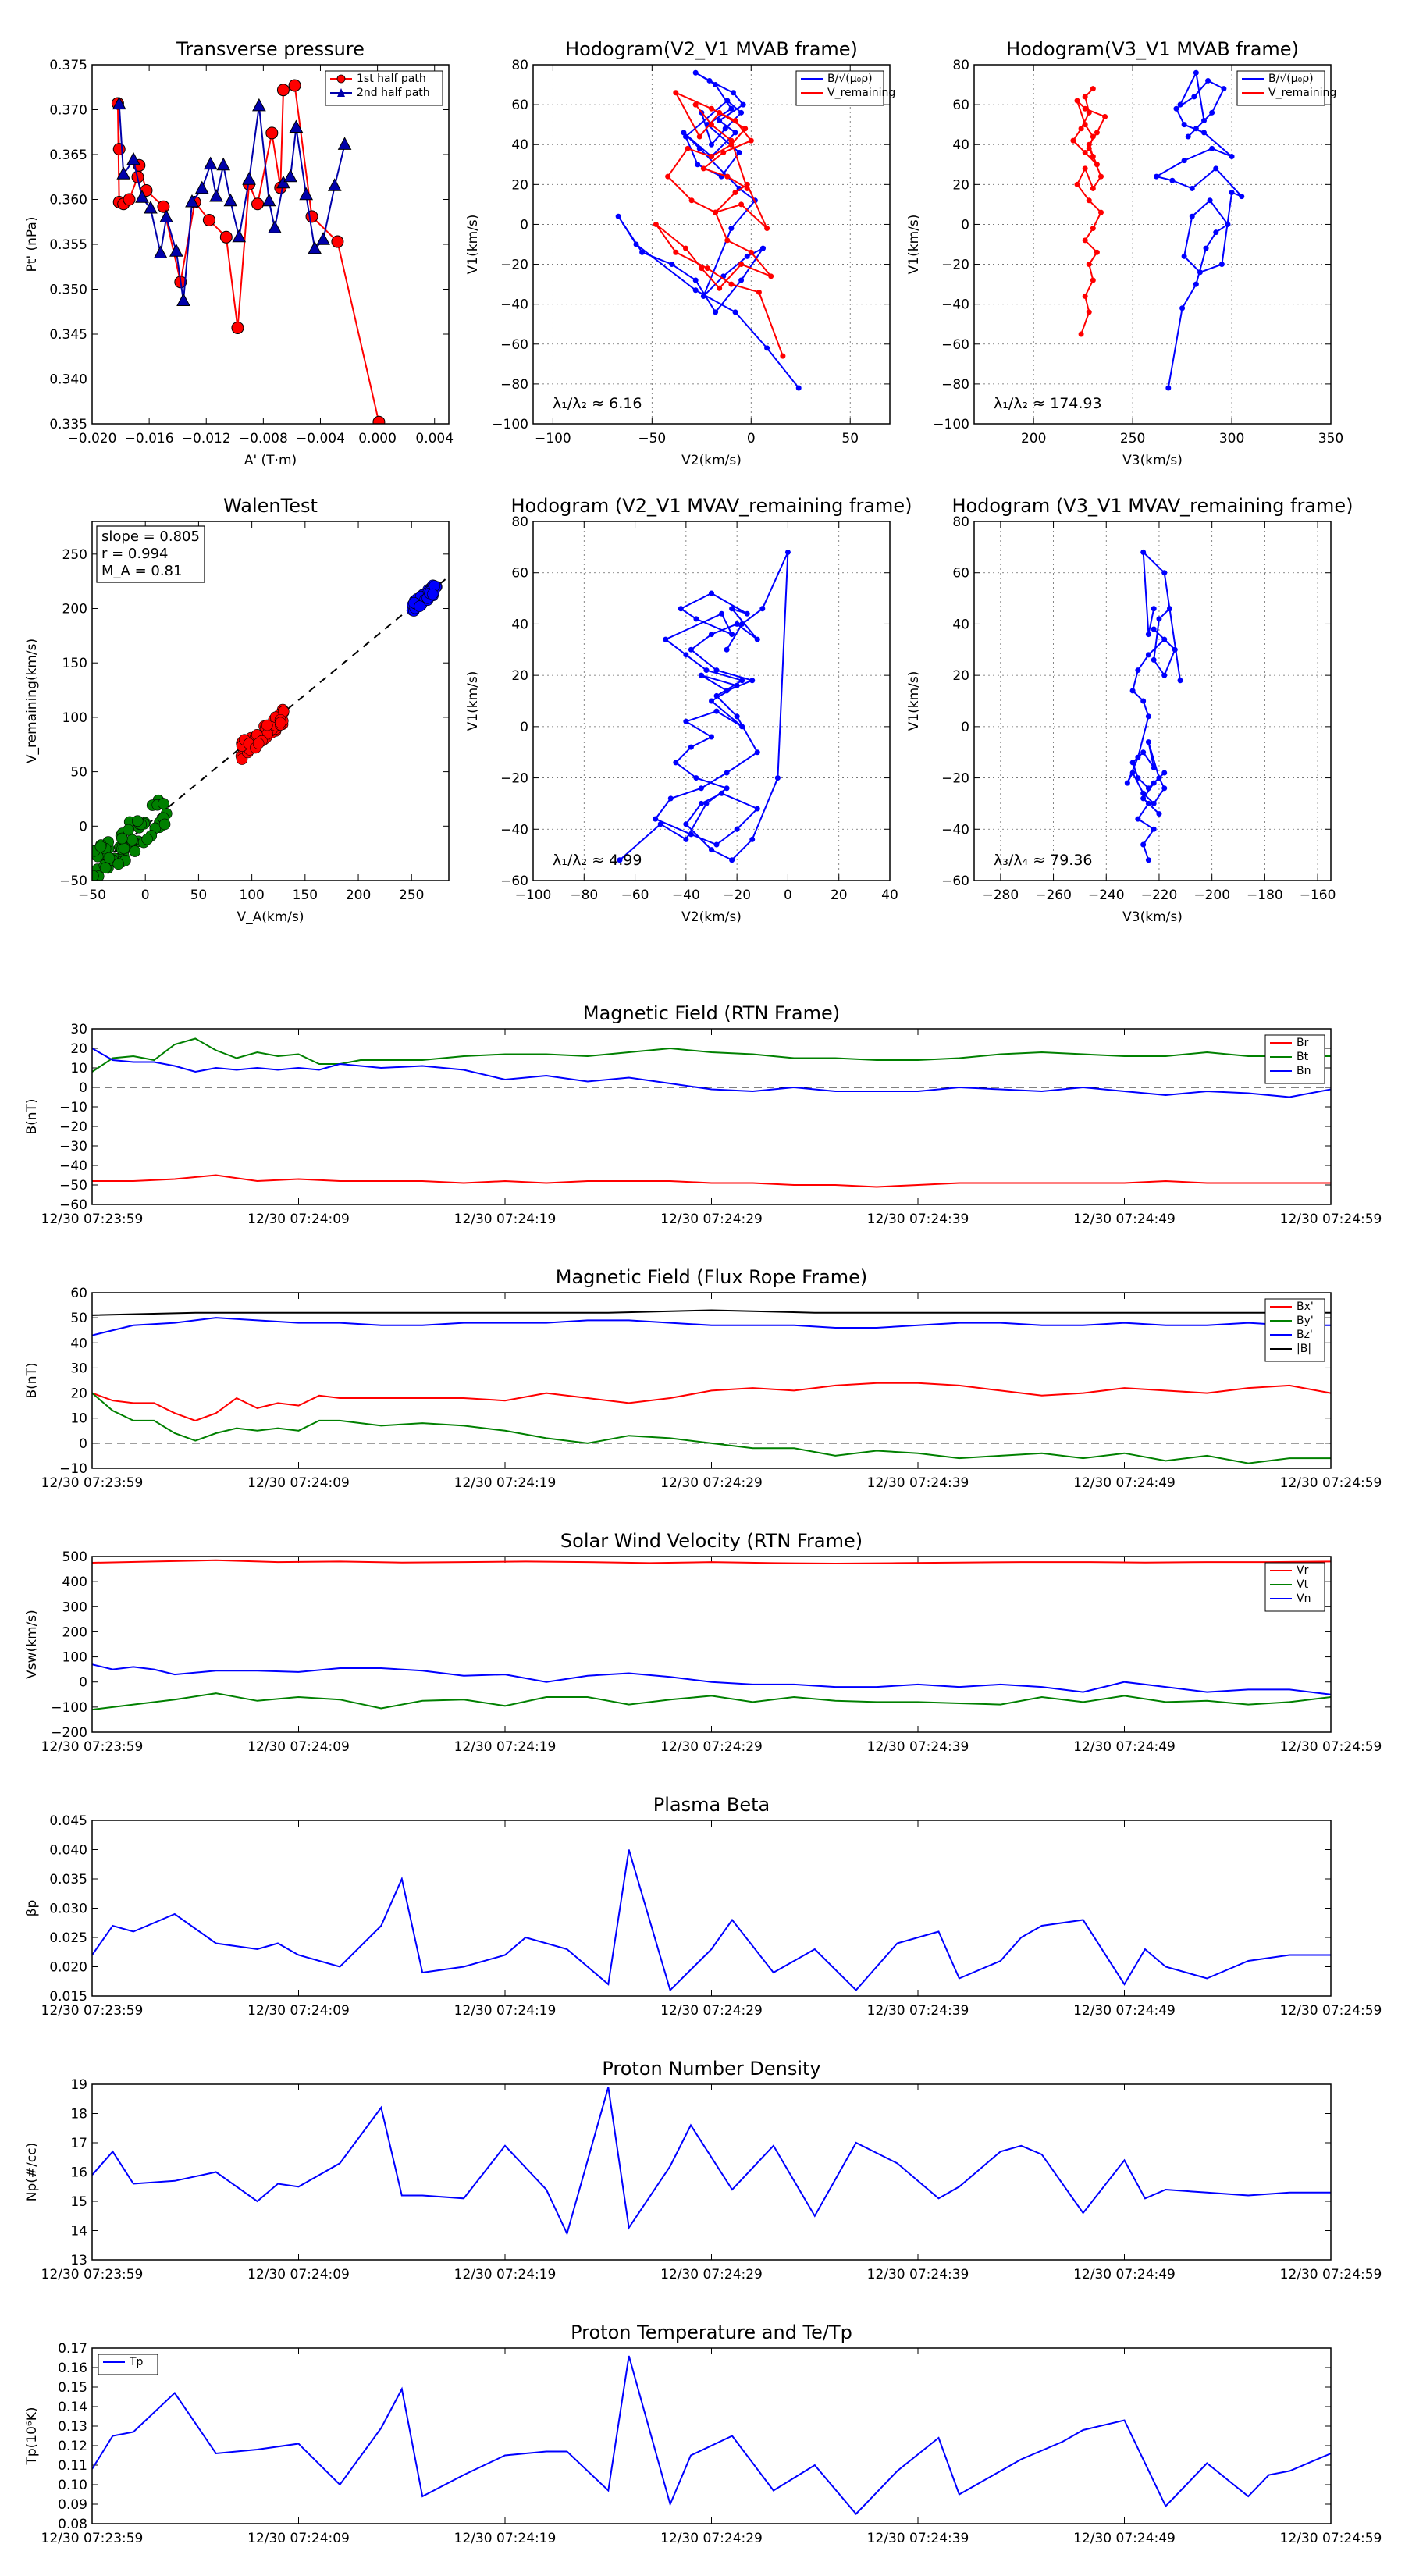 This screenshot has height=2576, width=1405. I want to click on x-tick-label: 100, so click(252, 895).